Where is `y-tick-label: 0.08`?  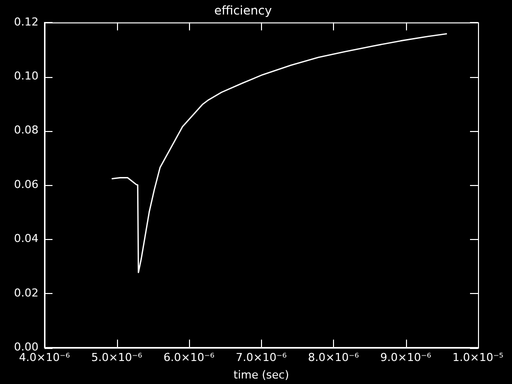 y-tick-label: 0.08 is located at coordinates (26, 130).